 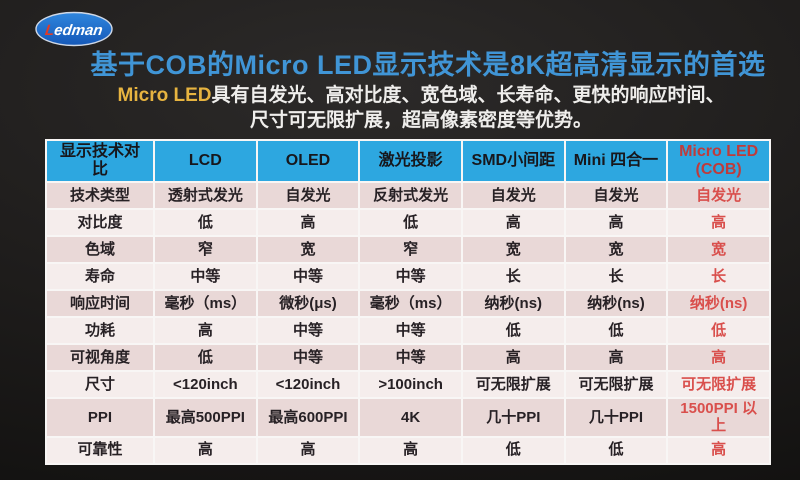 I want to click on table-row-power: 功耗 高 中等 中等 低 低 低, so click(x=408, y=330).